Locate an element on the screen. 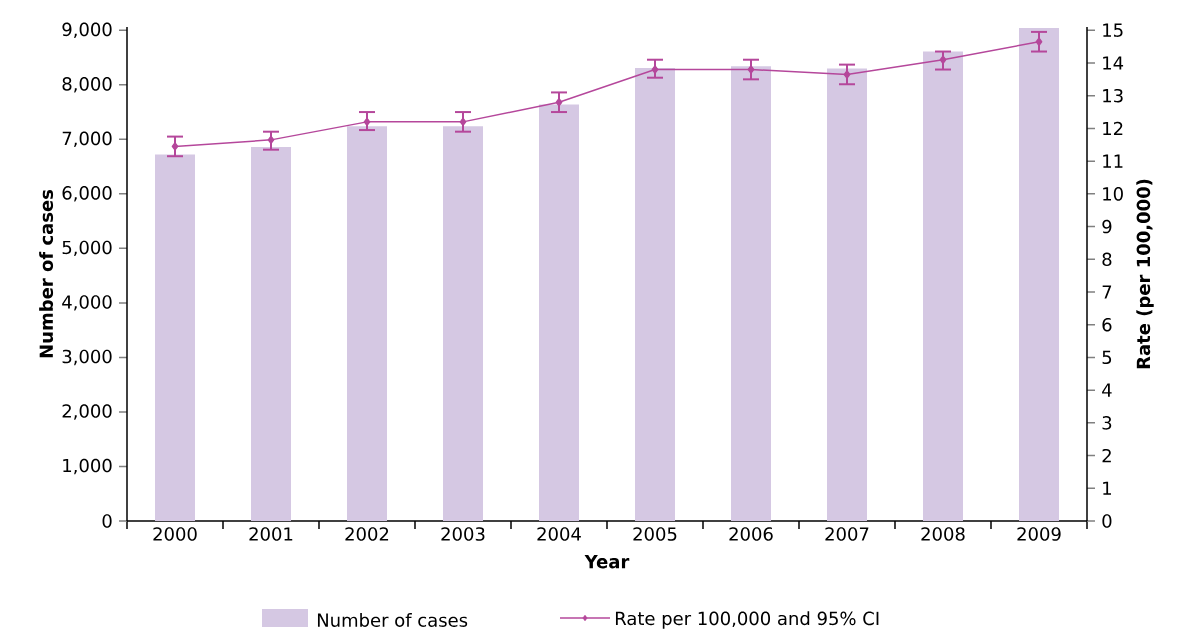 This screenshot has height=638, width=1195. y-tick-label: 1,000 is located at coordinates (87, 466).